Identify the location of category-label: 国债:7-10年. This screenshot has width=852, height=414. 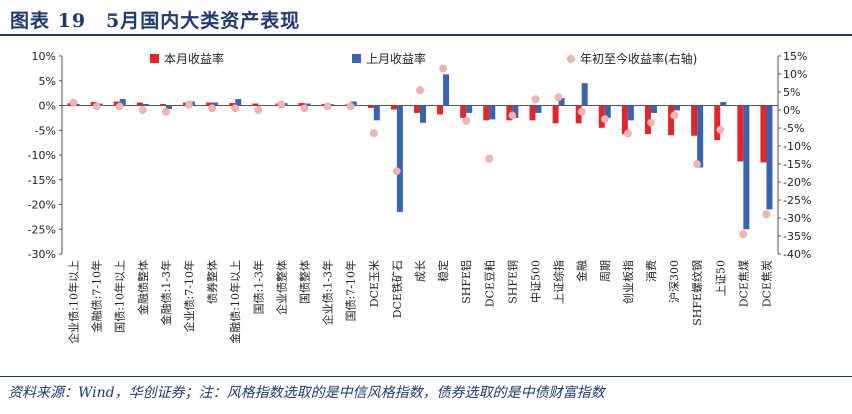
(351, 290).